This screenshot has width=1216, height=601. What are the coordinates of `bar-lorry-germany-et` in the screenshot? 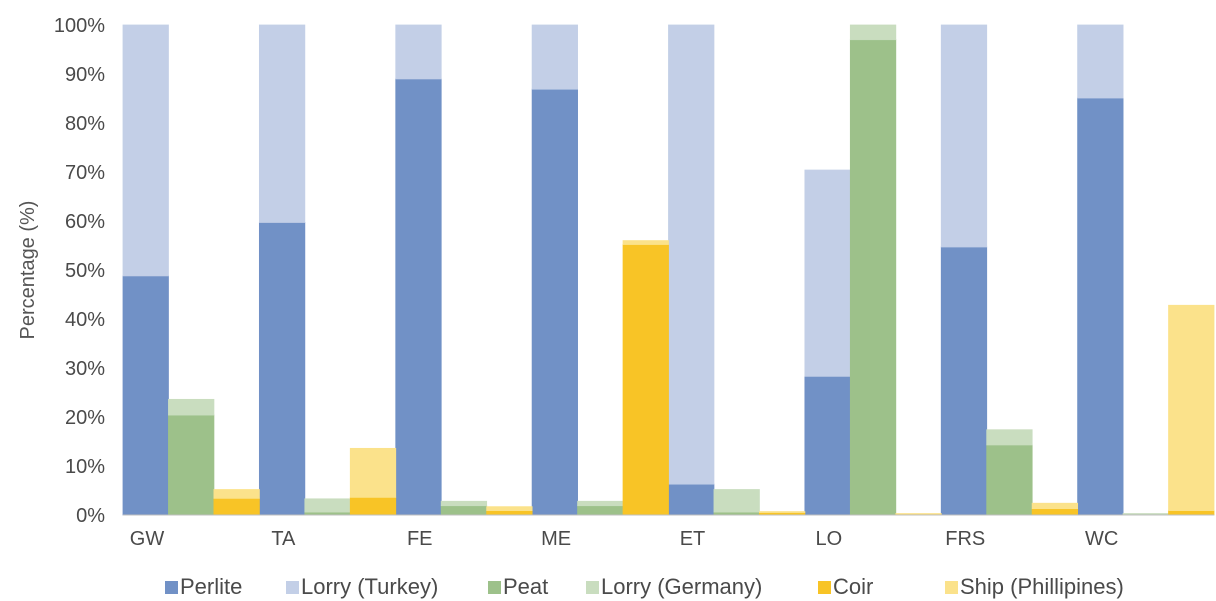 It's located at (736, 501).